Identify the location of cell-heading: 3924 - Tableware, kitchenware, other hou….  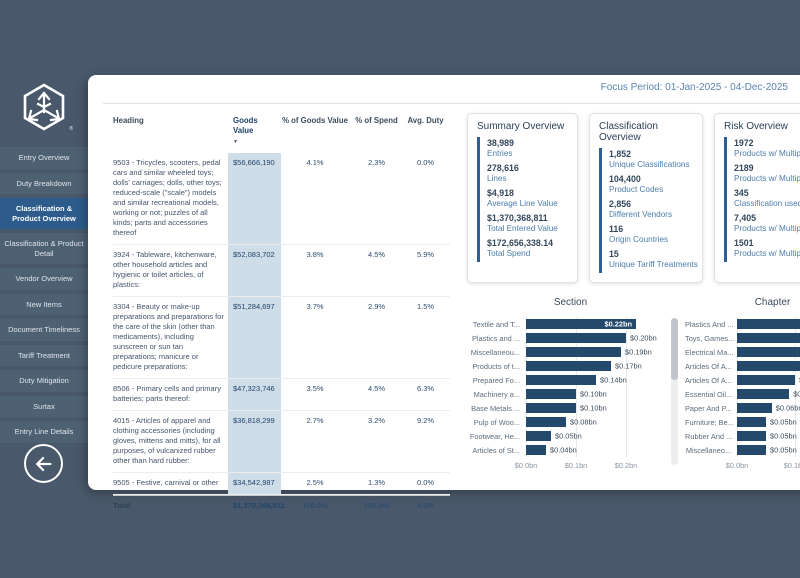
(165, 269).